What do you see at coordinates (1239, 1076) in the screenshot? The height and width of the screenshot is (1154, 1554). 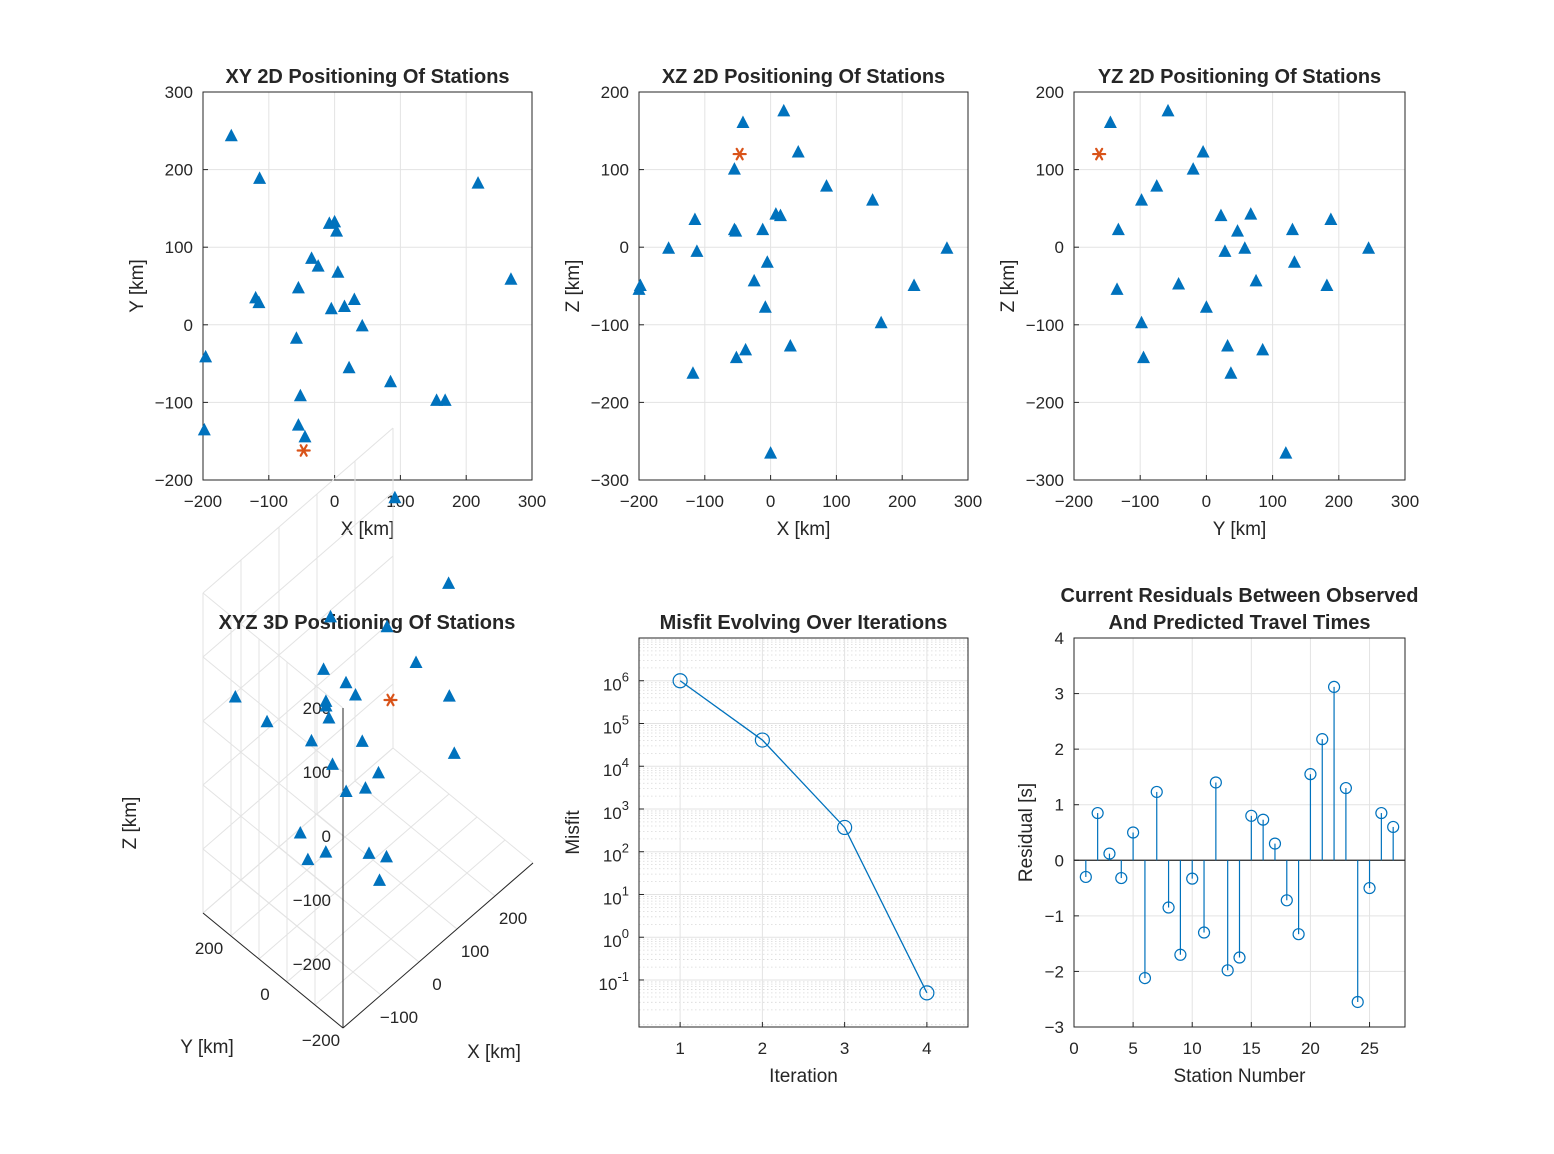 I see `x-axis-label: Station Number` at bounding box center [1239, 1076].